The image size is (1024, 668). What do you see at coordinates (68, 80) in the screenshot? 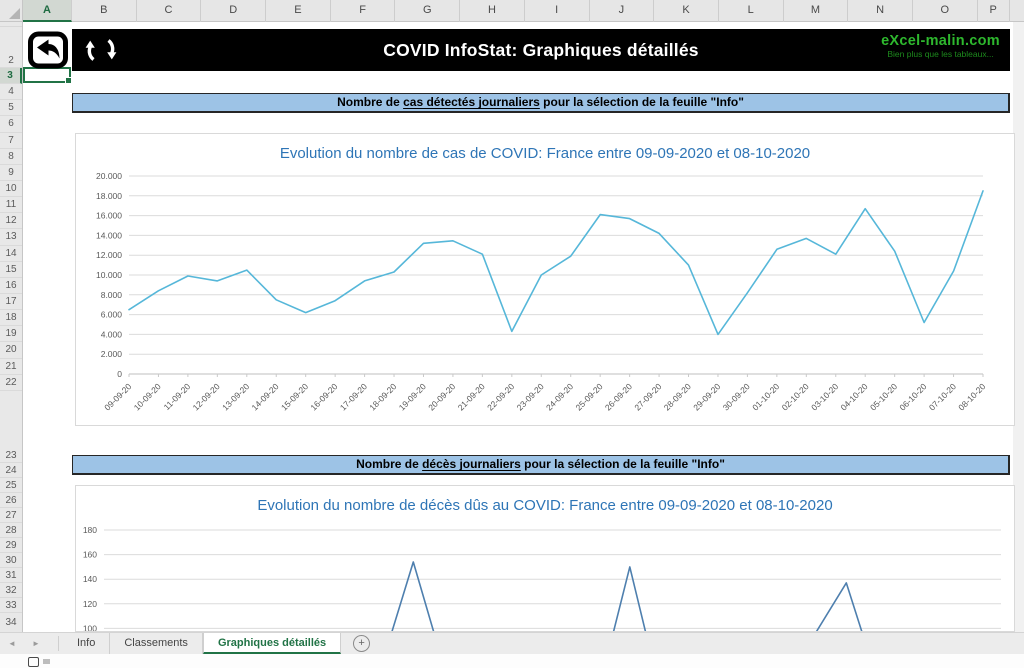
I see `fill-handle` at bounding box center [68, 80].